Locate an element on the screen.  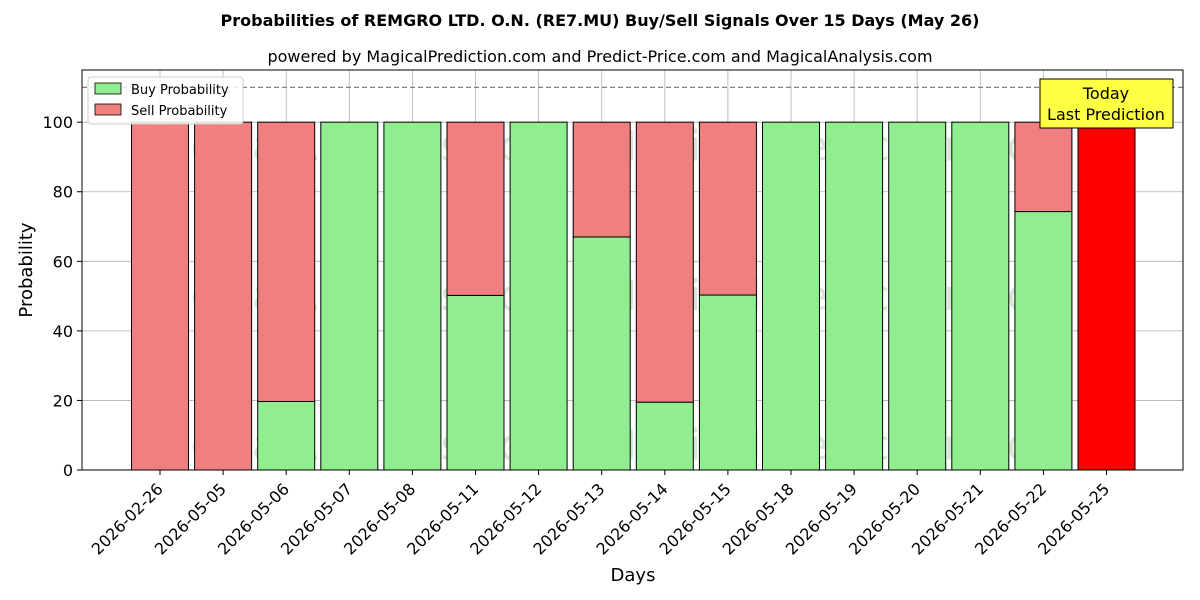
y-tick-label: 20 is located at coordinates (63, 400).